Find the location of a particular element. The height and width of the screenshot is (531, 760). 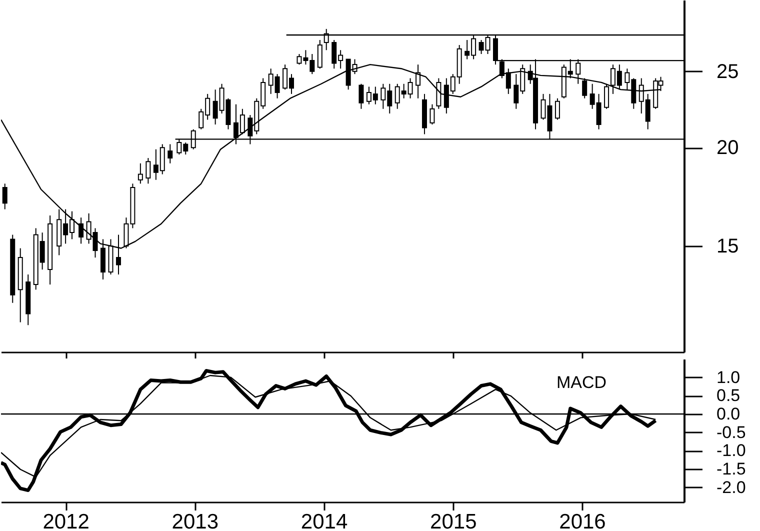

y-tick-label: 0.0 is located at coordinates (728, 414).